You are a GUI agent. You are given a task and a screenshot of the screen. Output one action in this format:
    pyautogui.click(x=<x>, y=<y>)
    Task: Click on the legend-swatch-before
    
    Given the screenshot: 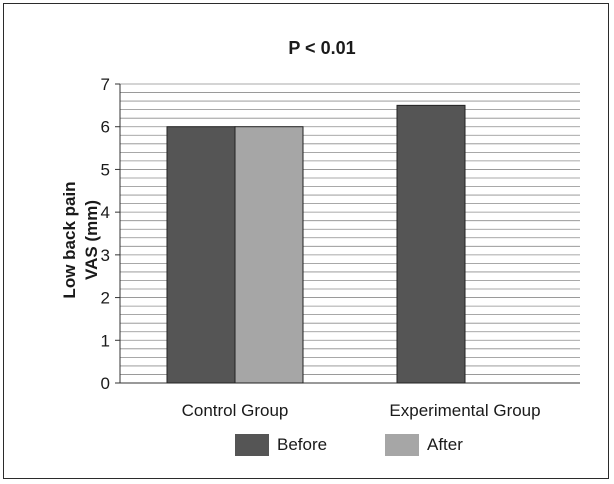 What is the action you would take?
    pyautogui.click(x=252, y=445)
    